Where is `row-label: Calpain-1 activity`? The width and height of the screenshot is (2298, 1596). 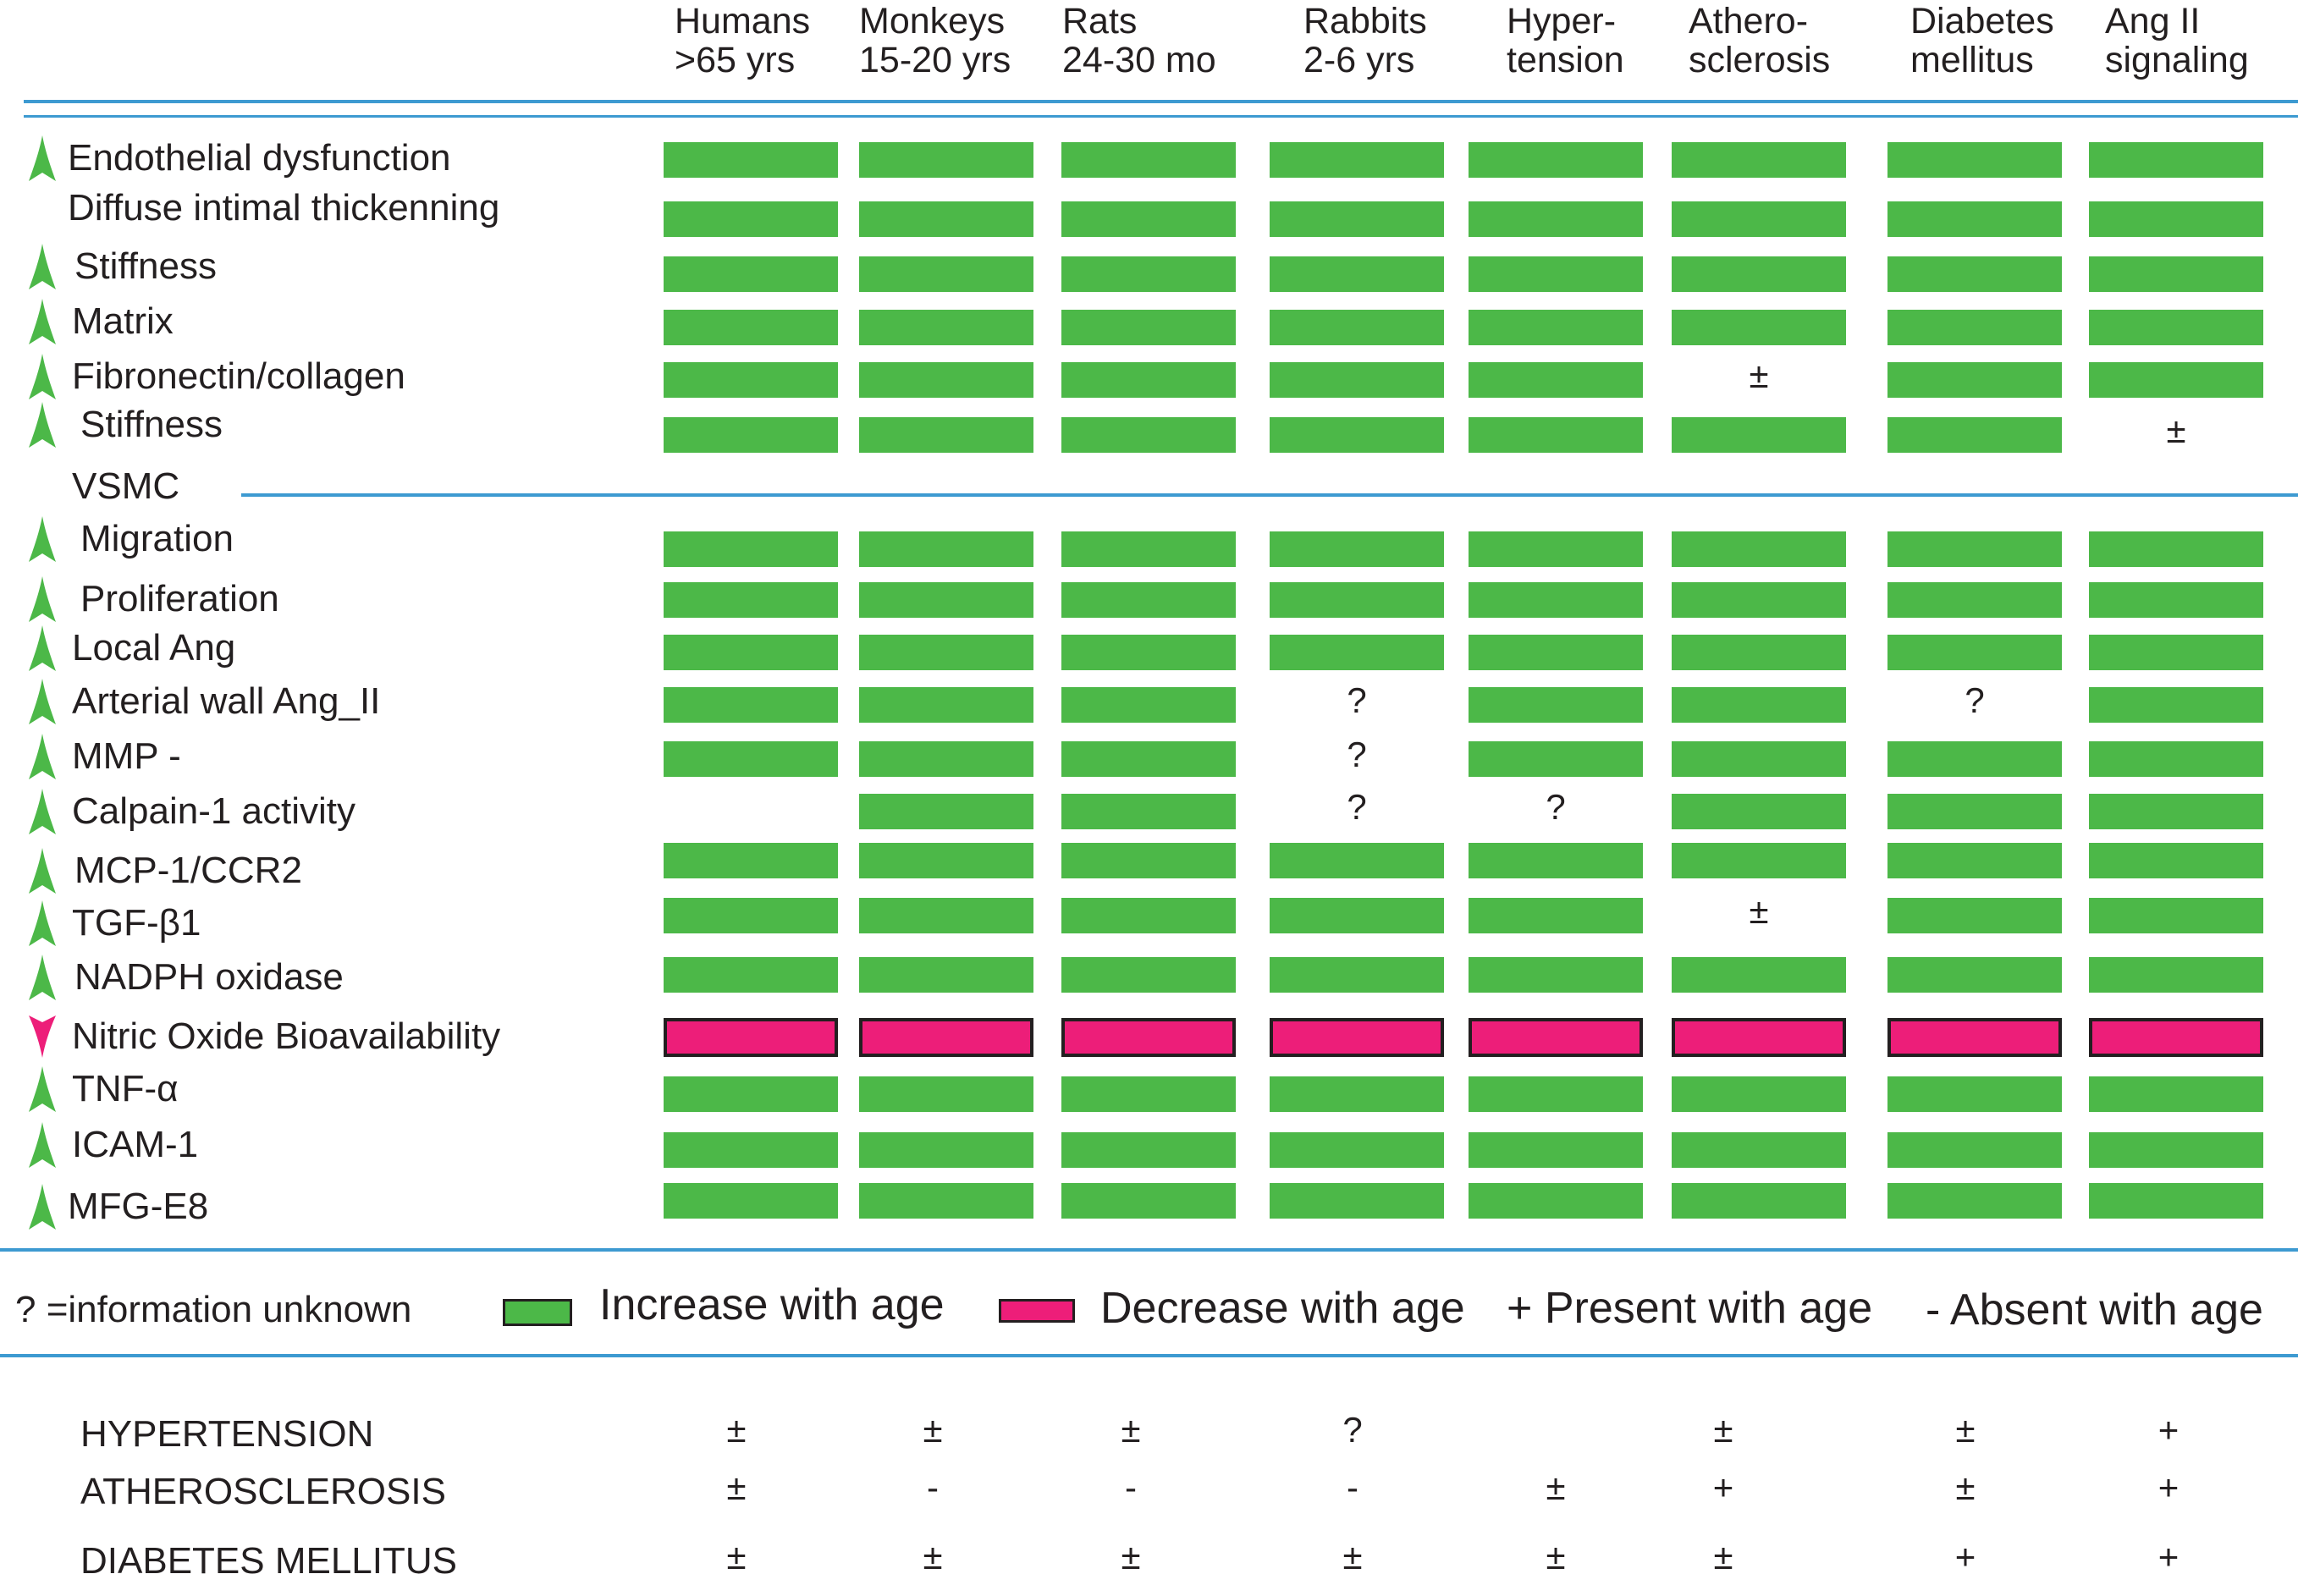 row-label: Calpain-1 activity is located at coordinates (214, 811).